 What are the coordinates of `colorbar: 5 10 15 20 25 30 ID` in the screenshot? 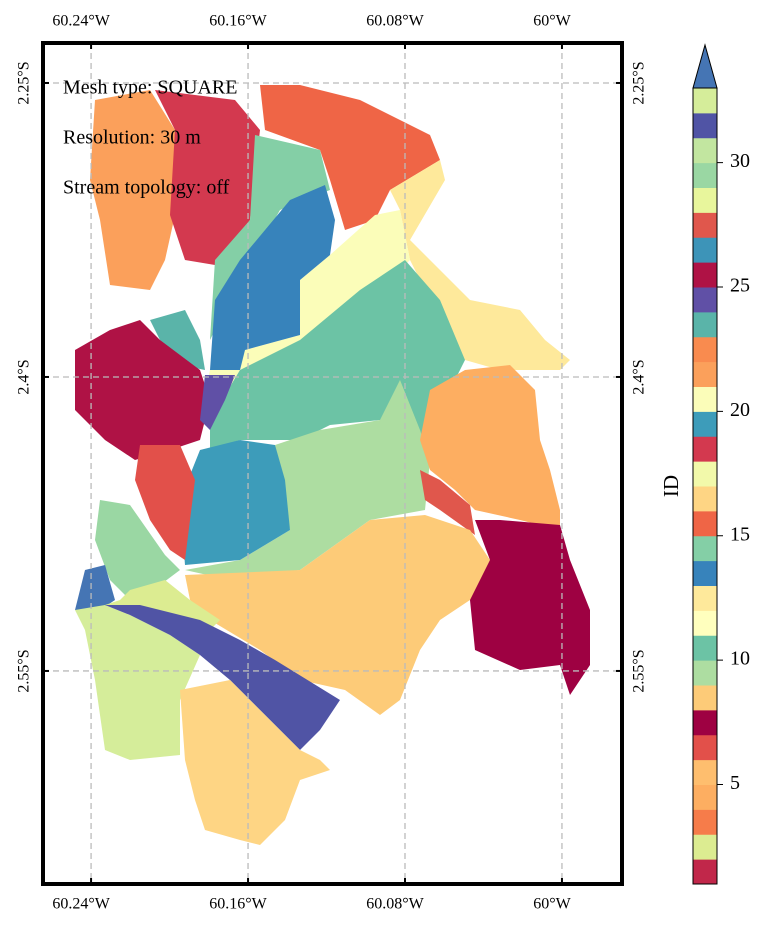 It's located at (704, 464).